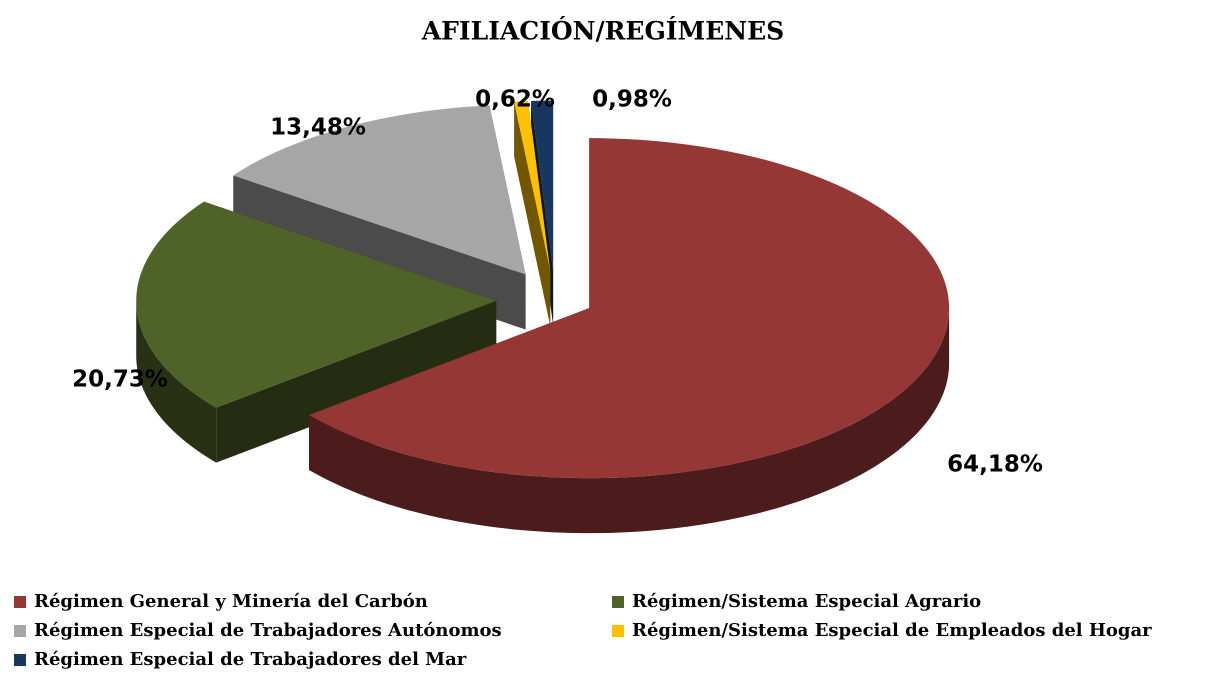 The width and height of the screenshot is (1206, 675). I want to click on legend-label: Régimen/Sistema Especial Agrario, so click(806, 601).